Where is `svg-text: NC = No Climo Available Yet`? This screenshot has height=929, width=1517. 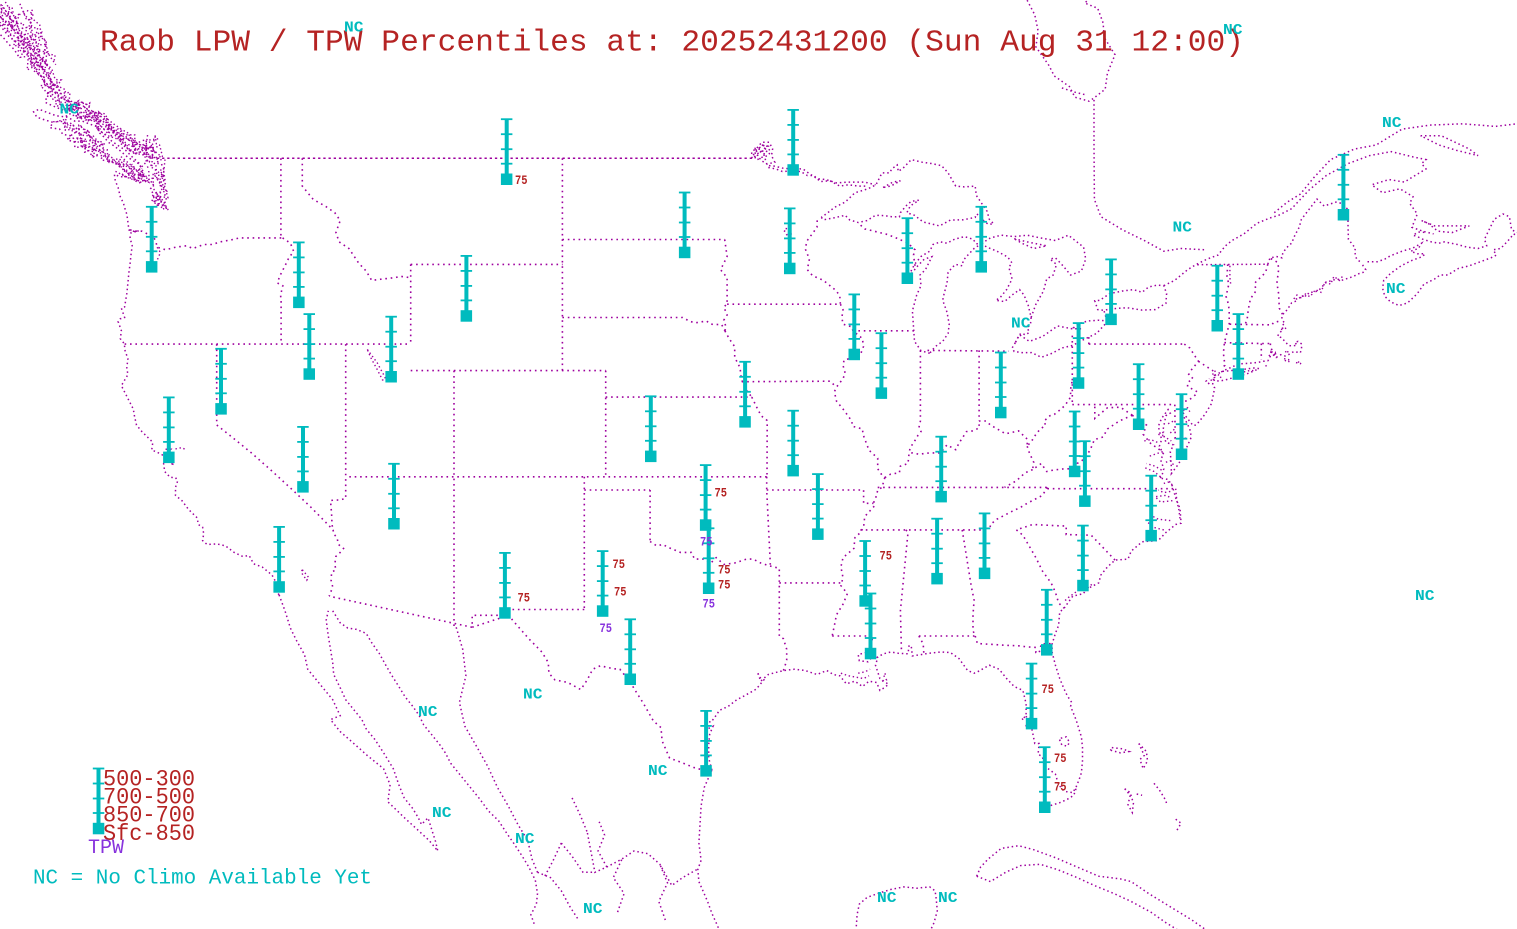
svg-text: NC = No Climo Available Yet is located at coordinates (202, 879).